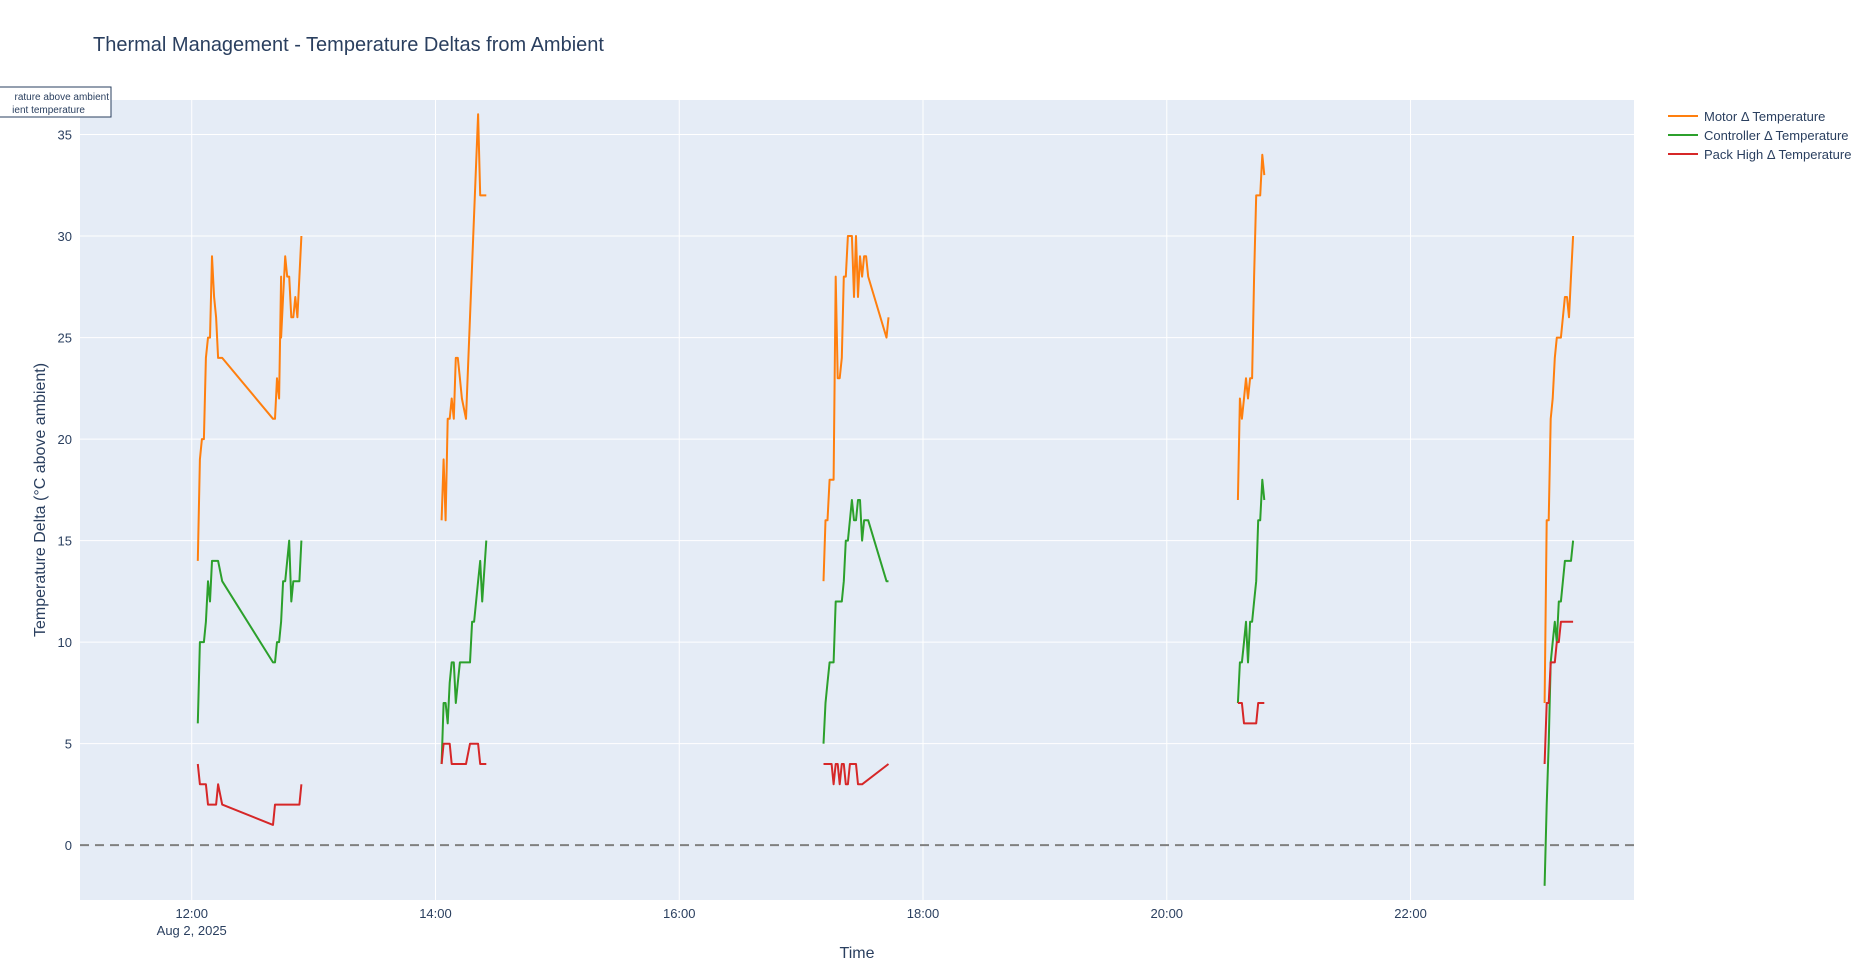  I want to click on y-tick-label: 25, so click(65, 338).